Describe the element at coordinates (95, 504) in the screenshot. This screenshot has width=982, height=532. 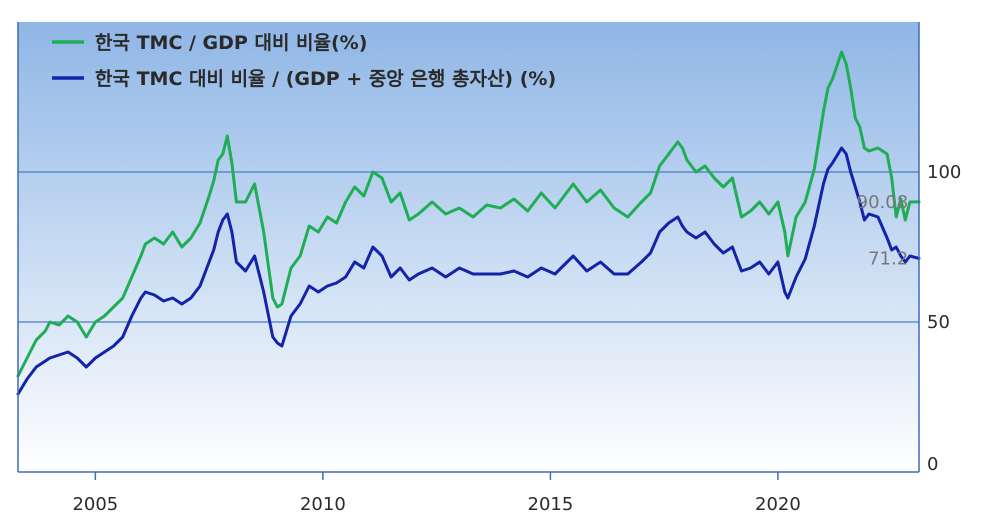
I see `x-tick-label-2005: 2005` at that location.